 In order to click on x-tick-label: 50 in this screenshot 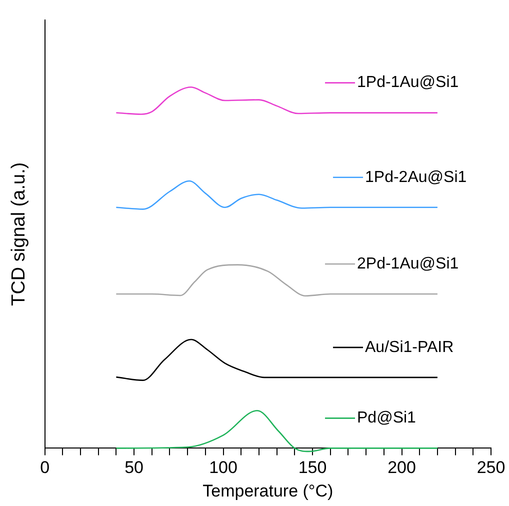, I will do `click(134, 468)`.